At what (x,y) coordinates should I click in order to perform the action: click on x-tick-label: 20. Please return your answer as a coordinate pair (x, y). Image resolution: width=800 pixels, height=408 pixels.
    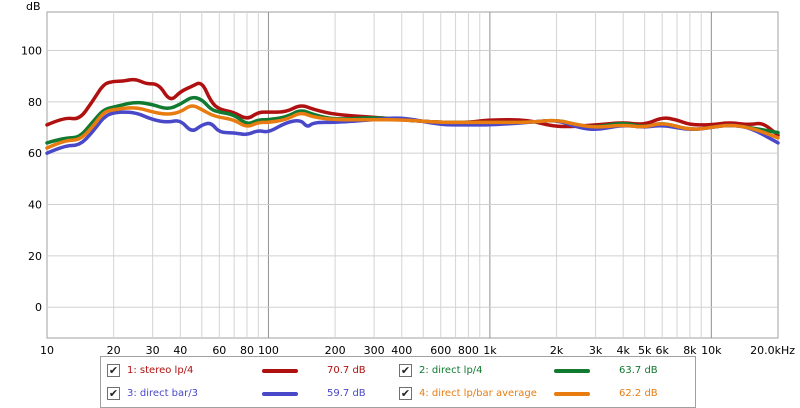
    Looking at the image, I should click on (114, 350).